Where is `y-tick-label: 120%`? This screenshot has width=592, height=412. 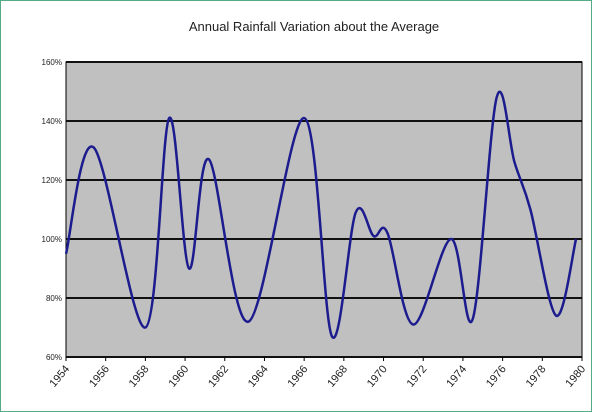 y-tick-label: 120% is located at coordinates (52, 180).